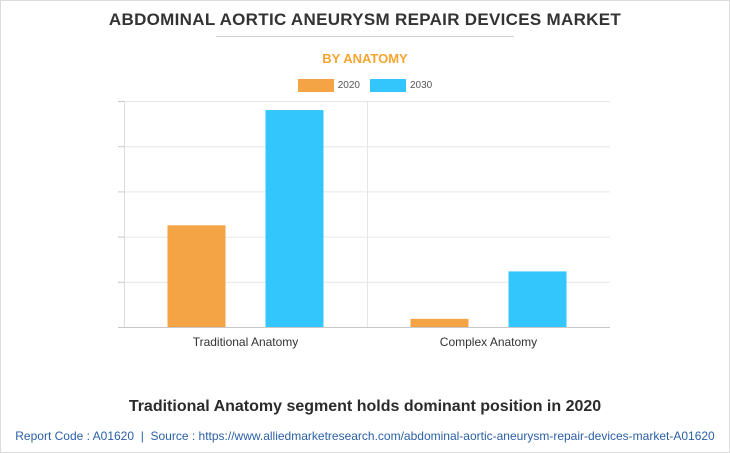  What do you see at coordinates (421, 85) in the screenshot?
I see `legend-label-2030: 2030` at bounding box center [421, 85].